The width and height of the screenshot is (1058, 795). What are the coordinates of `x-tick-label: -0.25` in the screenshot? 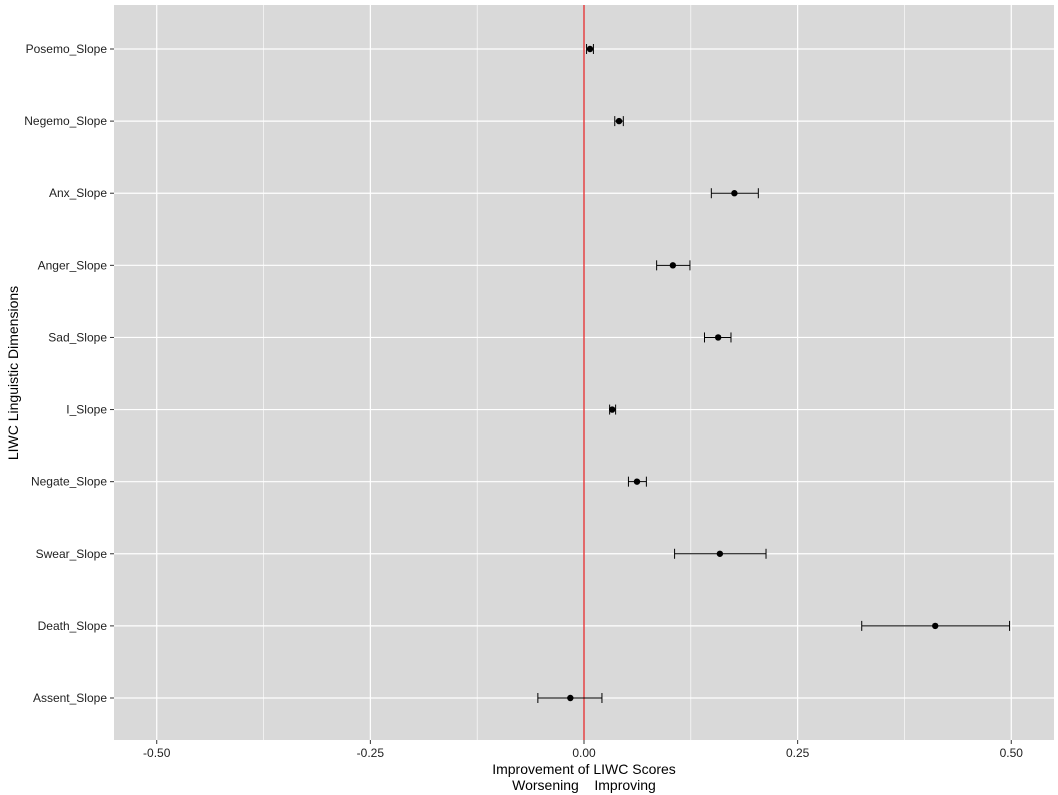 It's located at (371, 753).